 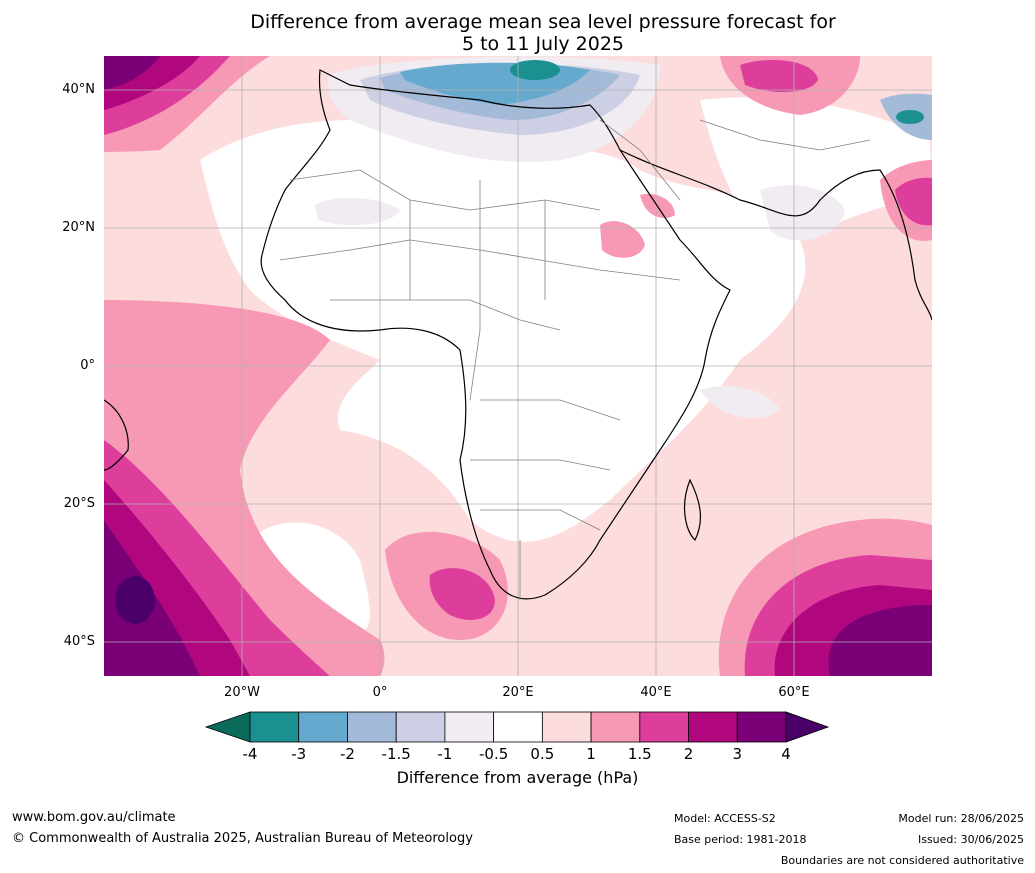 I want to click on negative-anomaly-arabia, so click(x=802, y=213).